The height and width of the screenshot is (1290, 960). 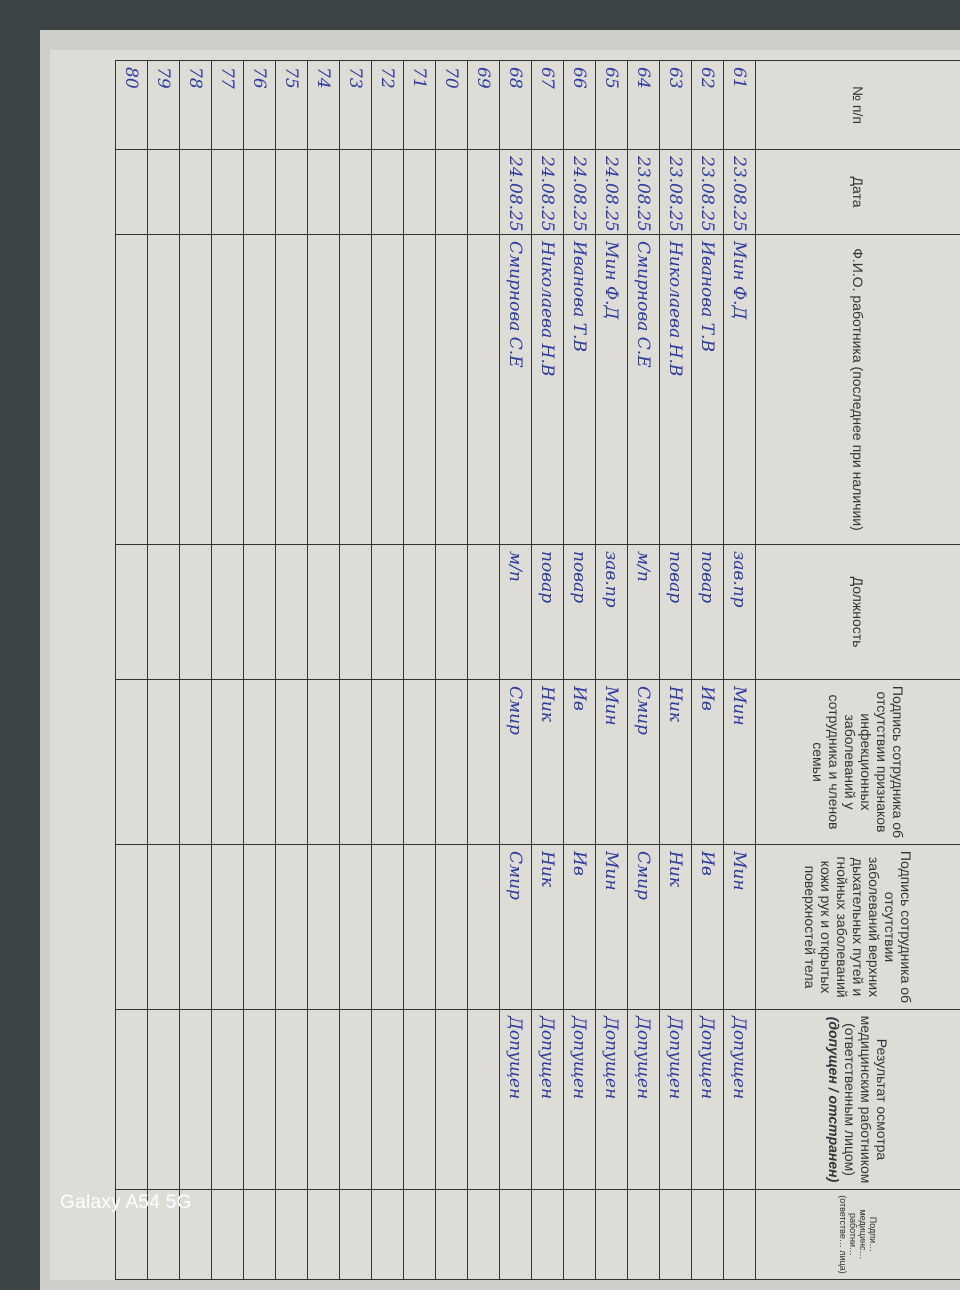 I want to click on cell-num: 62, so click(x=707, y=105).